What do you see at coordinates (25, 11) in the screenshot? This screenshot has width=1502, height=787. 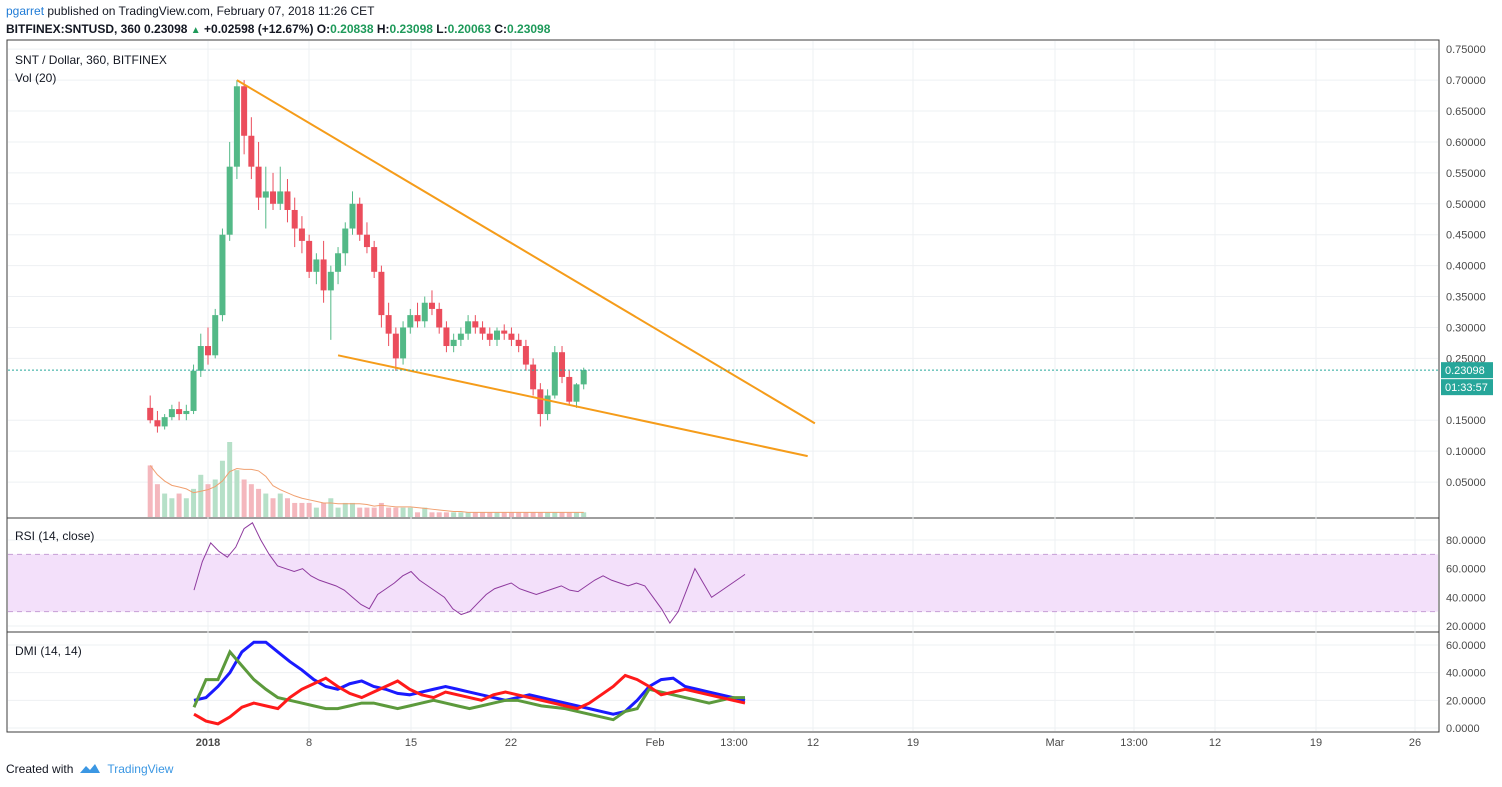 I see `author-link: pgarret` at bounding box center [25, 11].